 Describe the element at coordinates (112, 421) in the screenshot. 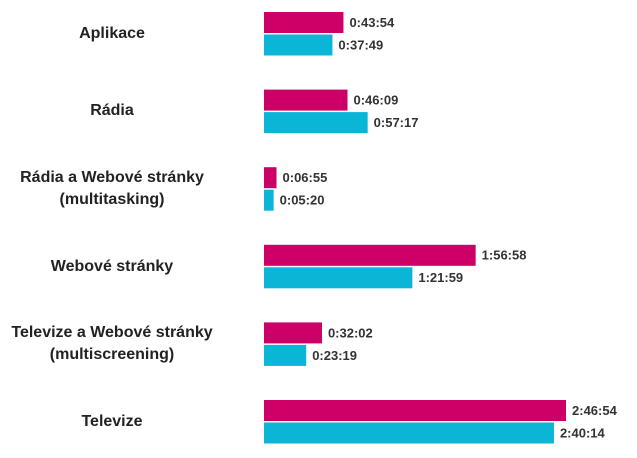

I see `category-label: Televize` at that location.